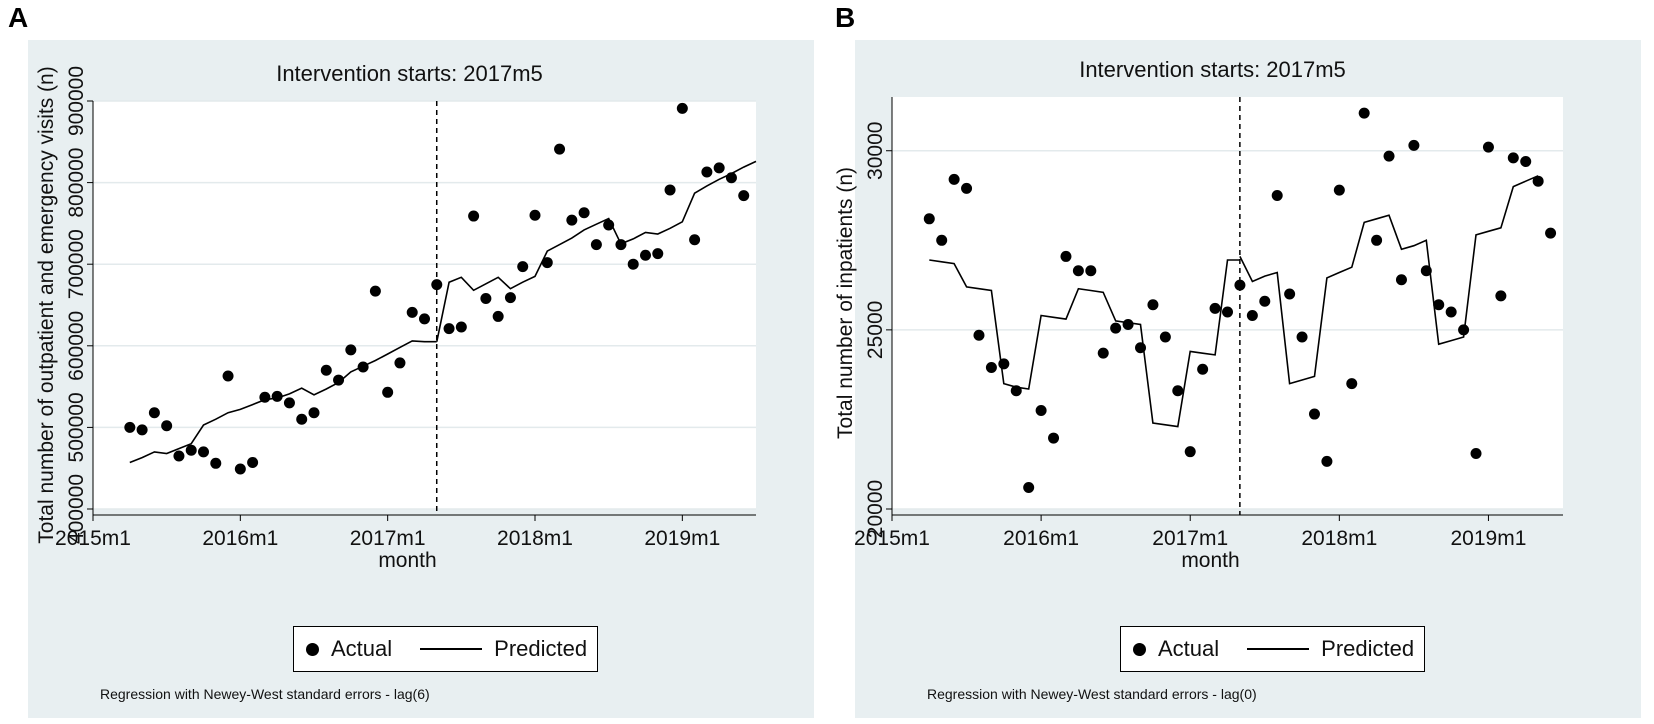  Describe the element at coordinates (1339, 538) in the screenshot. I see `x-tick-label: 2018m1` at that location.